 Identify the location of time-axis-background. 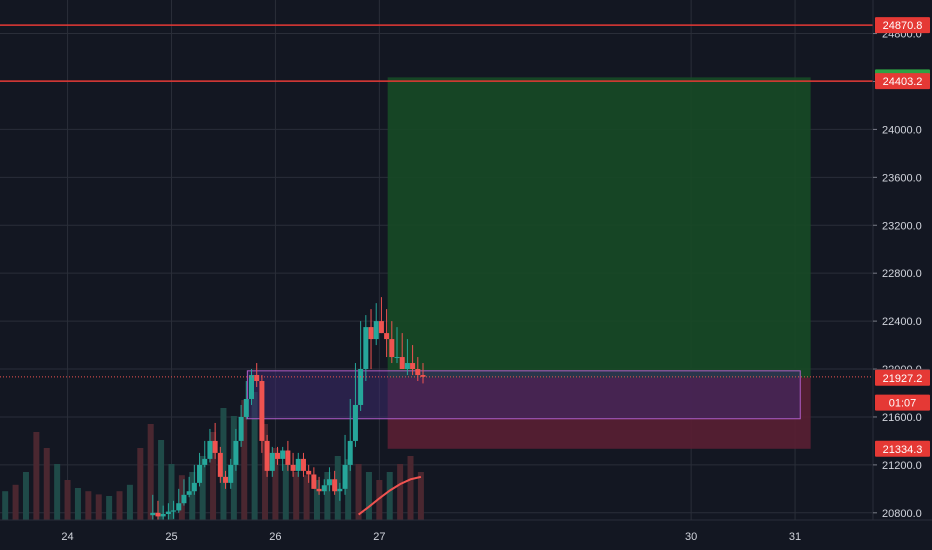
(466, 535).